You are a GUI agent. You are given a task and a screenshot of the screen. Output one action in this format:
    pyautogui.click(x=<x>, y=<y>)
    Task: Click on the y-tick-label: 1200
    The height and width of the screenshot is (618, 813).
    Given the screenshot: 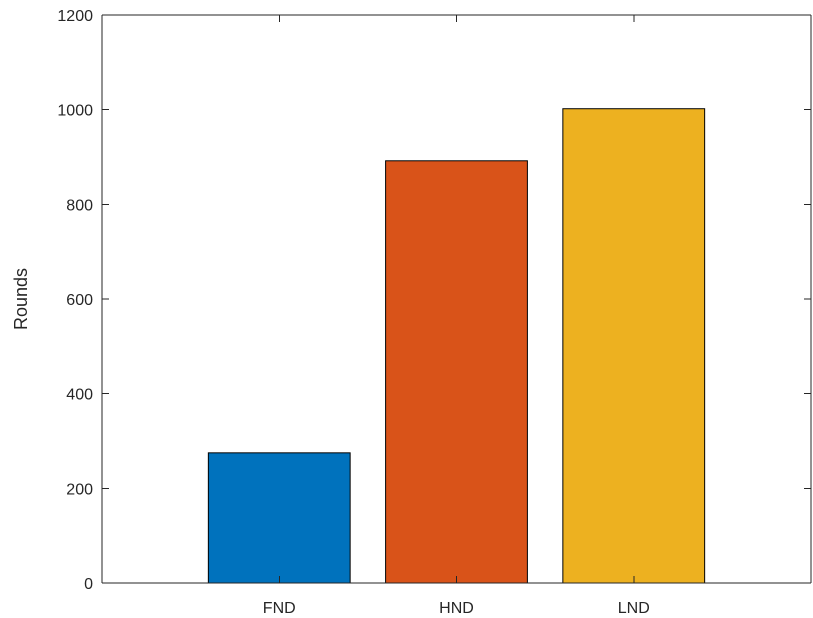 What is the action you would take?
    pyautogui.click(x=75, y=16)
    